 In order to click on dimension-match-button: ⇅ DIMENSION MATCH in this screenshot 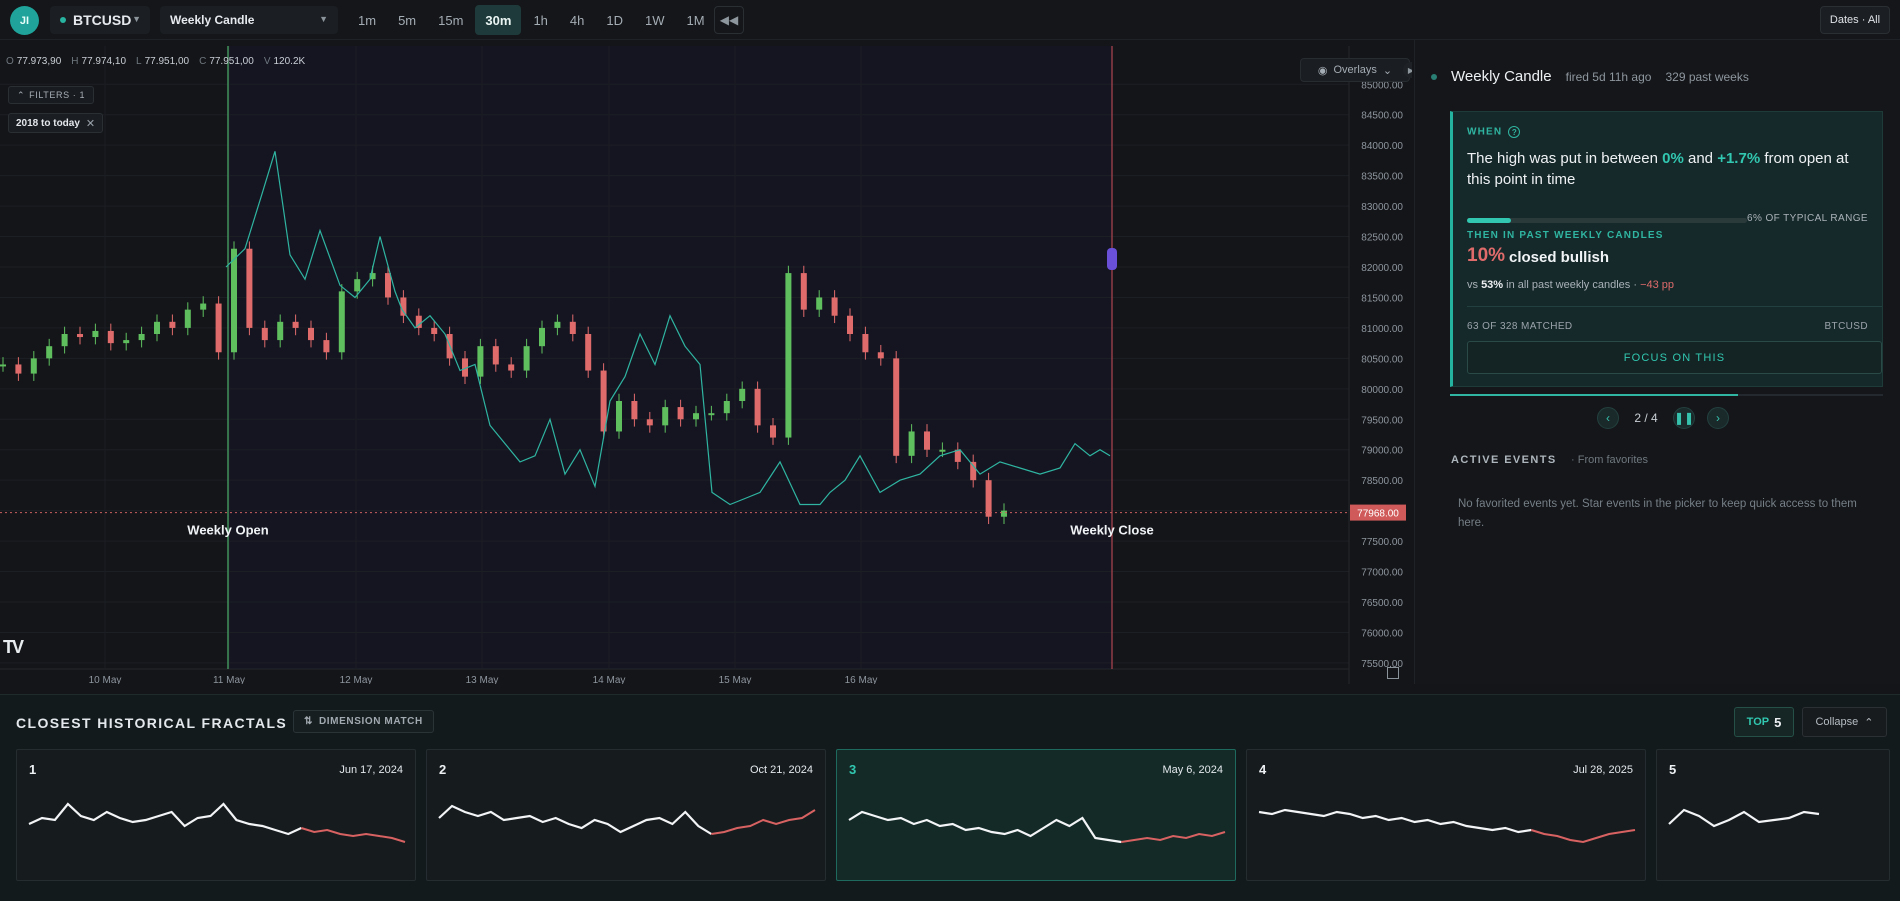, I will do `click(363, 721)`.